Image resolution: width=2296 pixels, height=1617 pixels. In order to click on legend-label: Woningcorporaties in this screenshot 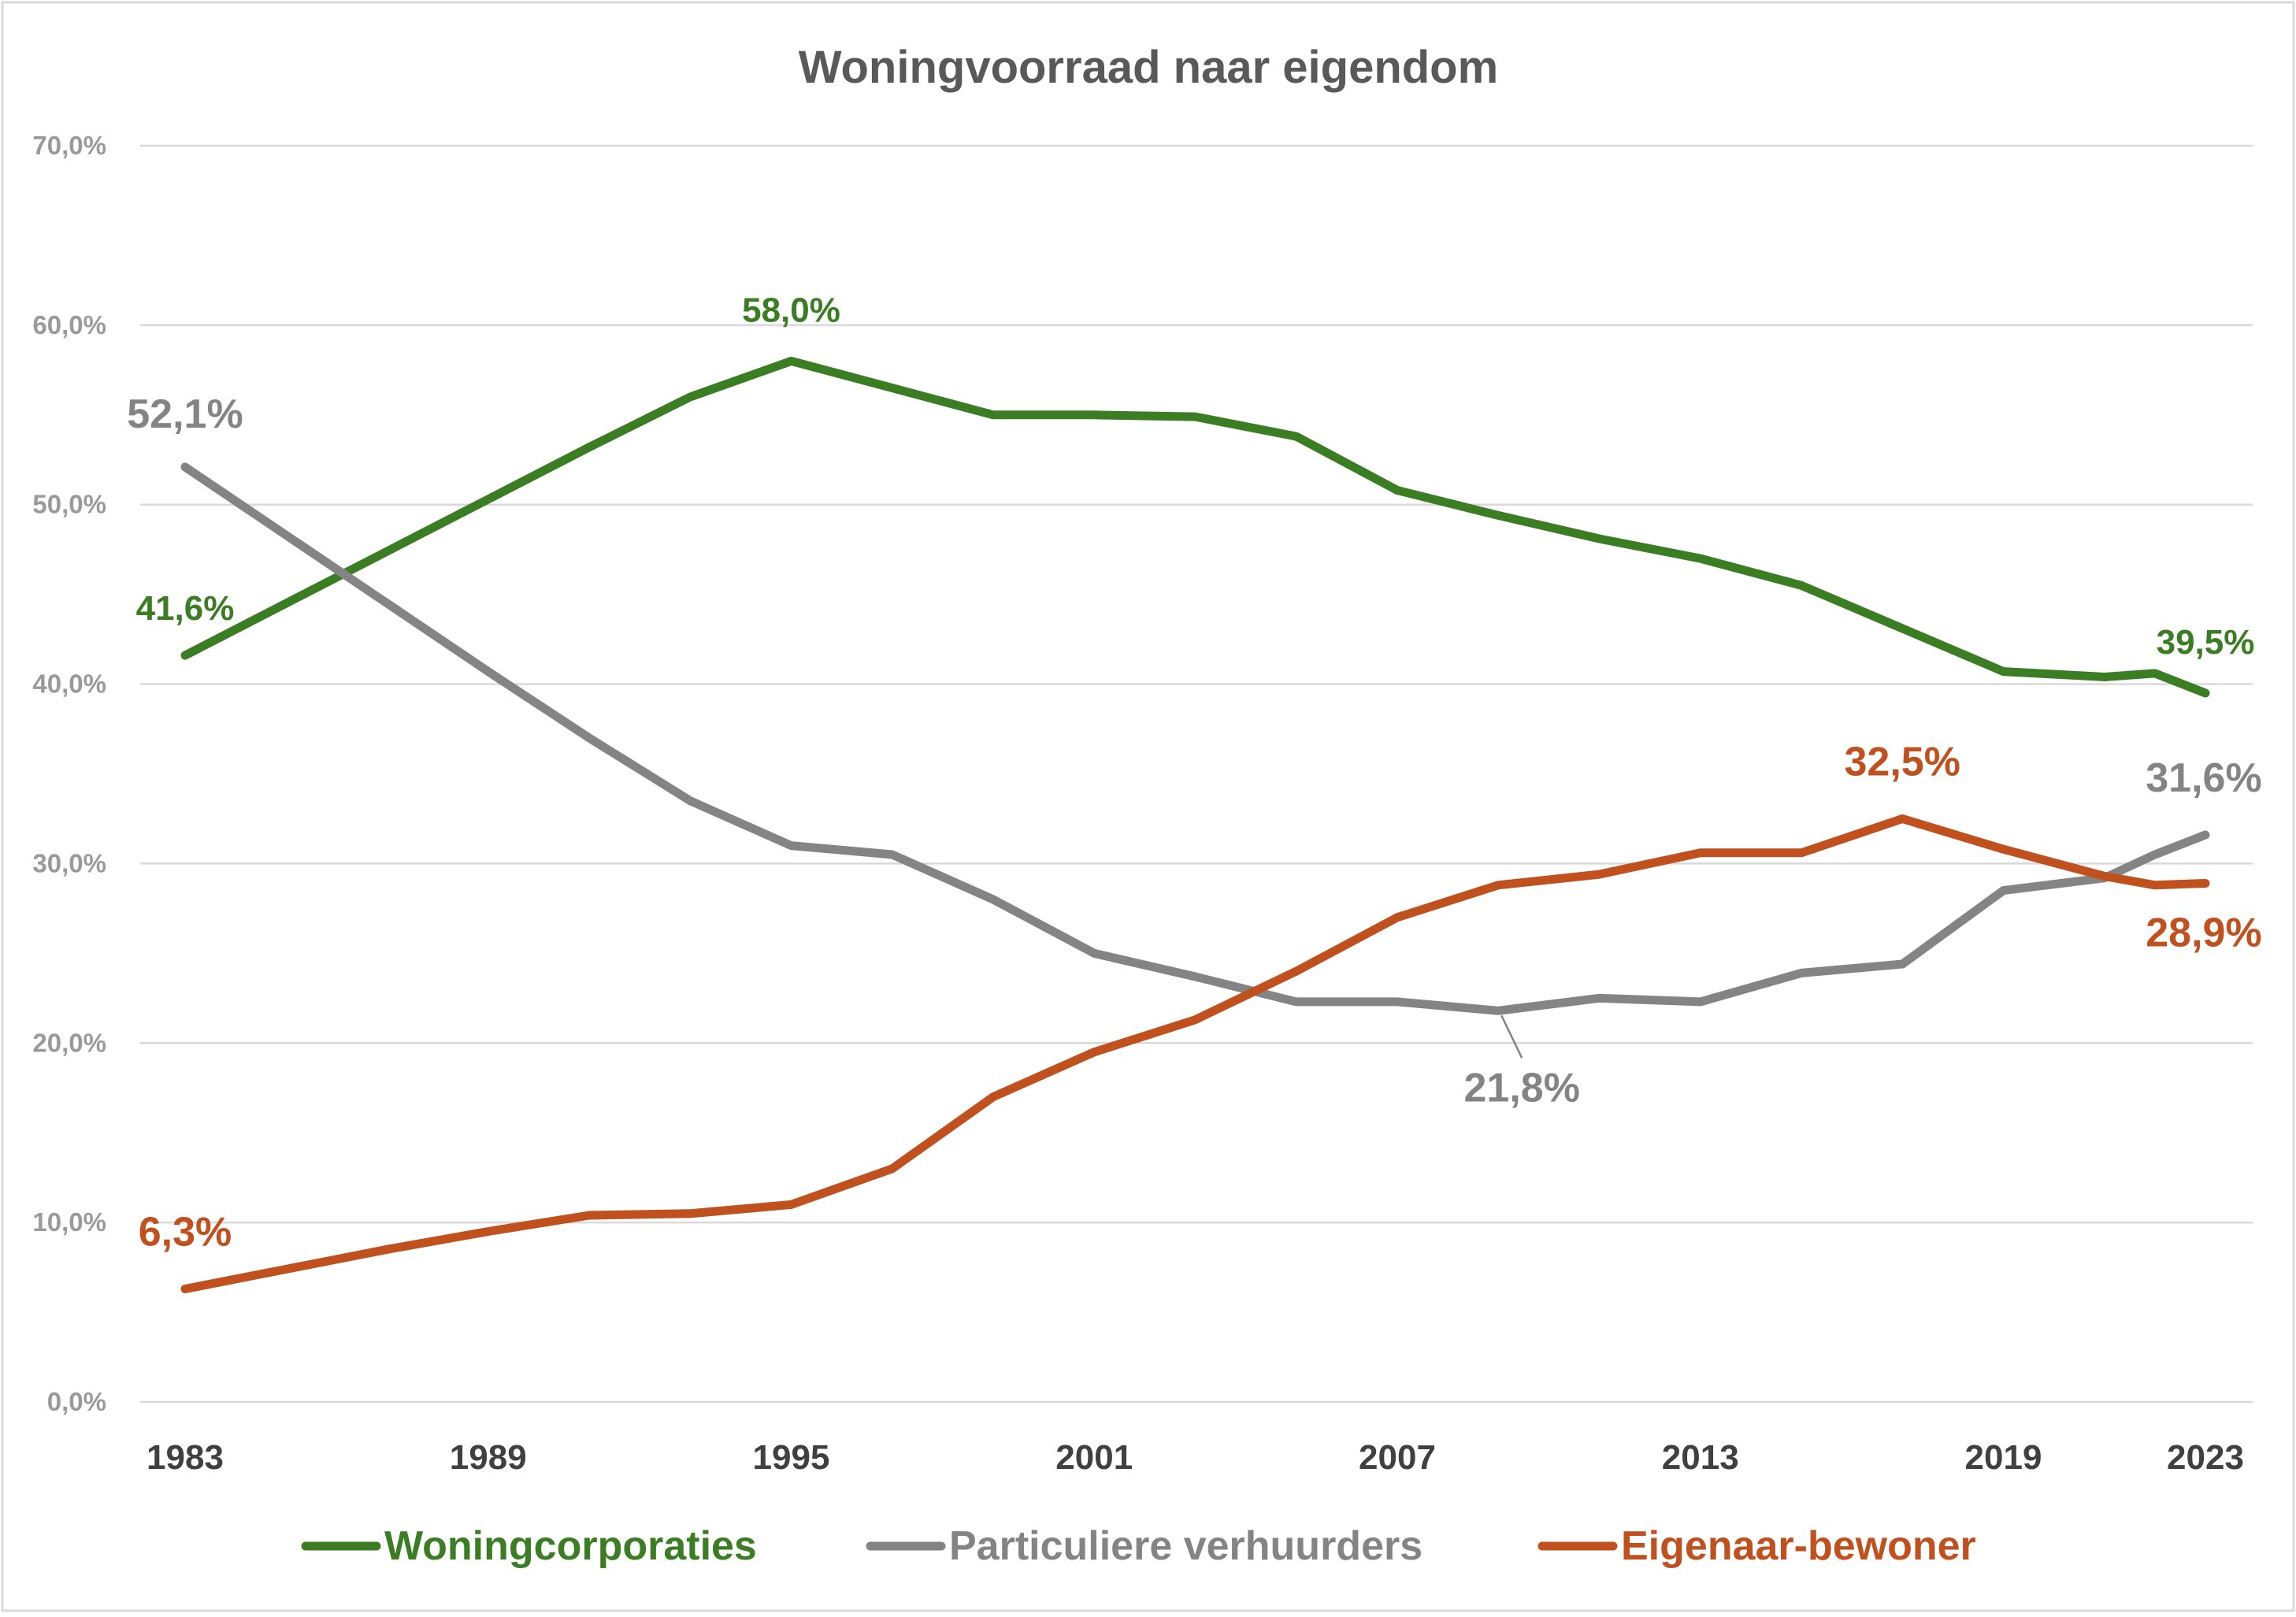, I will do `click(570, 1546)`.